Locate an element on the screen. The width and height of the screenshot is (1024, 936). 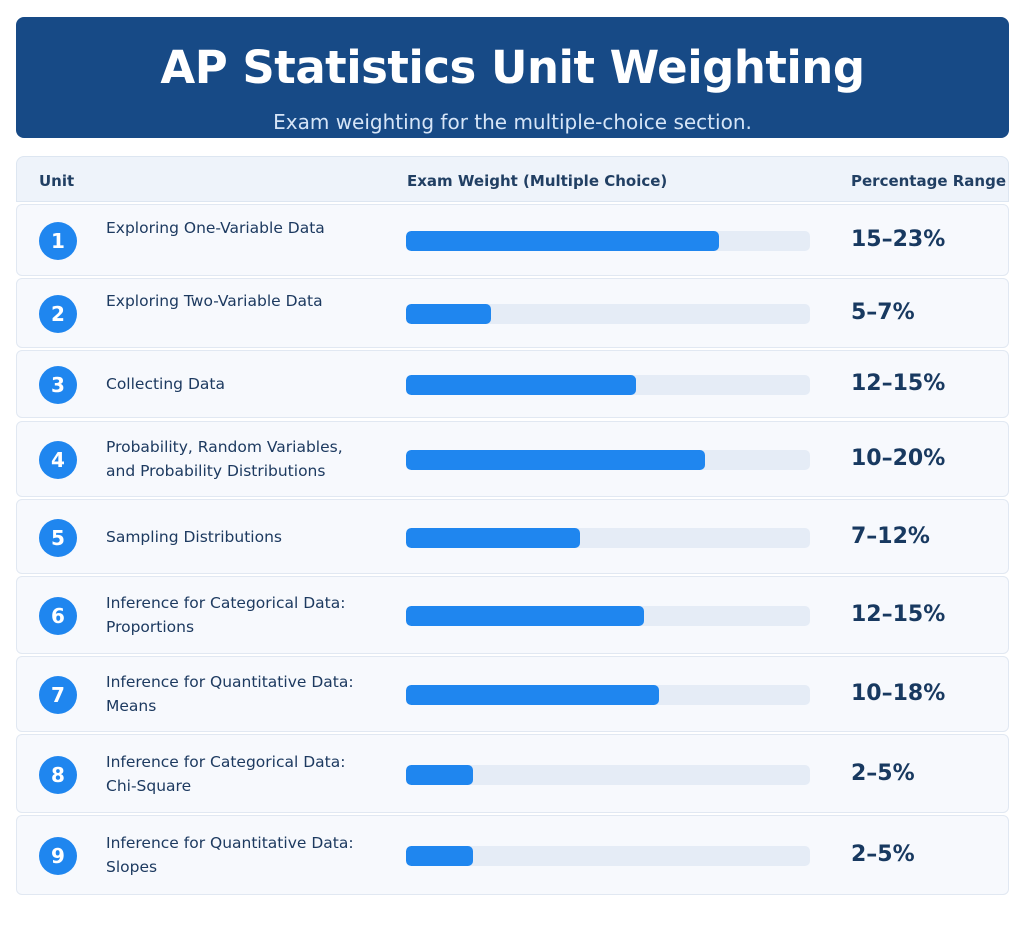
column-header-range: Percentage Range is located at coordinates (928, 181).